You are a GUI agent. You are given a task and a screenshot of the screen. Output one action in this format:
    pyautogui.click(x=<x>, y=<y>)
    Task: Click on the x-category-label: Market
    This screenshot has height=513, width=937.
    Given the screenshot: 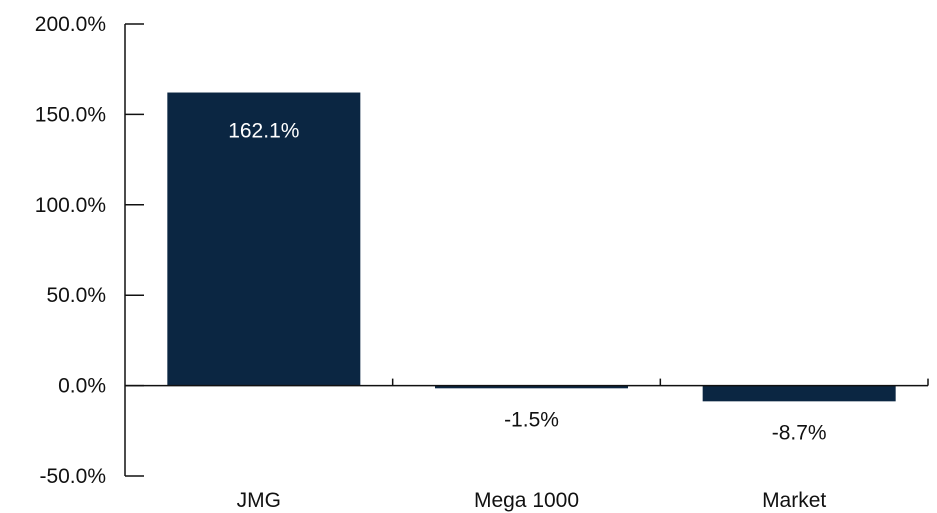 What is the action you would take?
    pyautogui.click(x=794, y=500)
    